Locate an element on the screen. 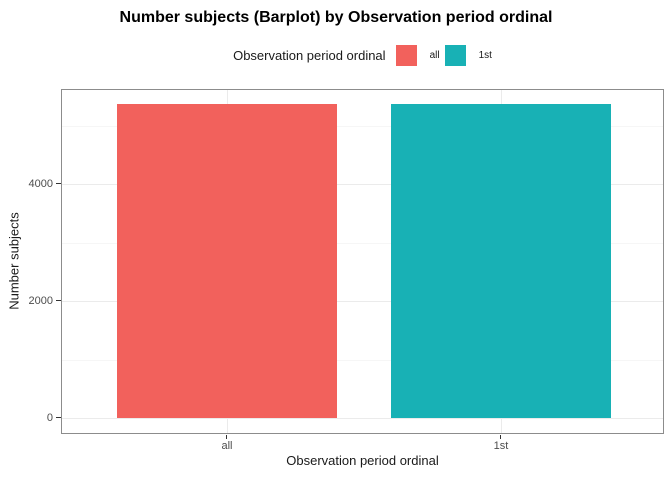 The height and width of the screenshot is (480, 672). legend-label-1st: 1st is located at coordinates (485, 55).